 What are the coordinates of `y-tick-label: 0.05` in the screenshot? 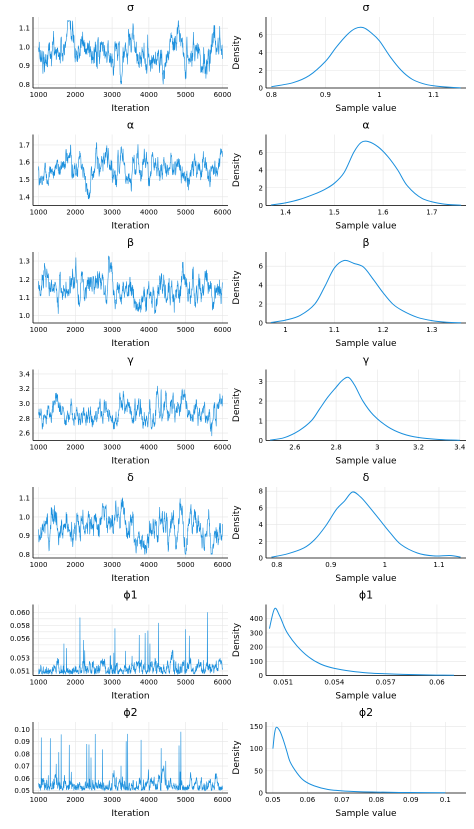 It's located at (22, 791).